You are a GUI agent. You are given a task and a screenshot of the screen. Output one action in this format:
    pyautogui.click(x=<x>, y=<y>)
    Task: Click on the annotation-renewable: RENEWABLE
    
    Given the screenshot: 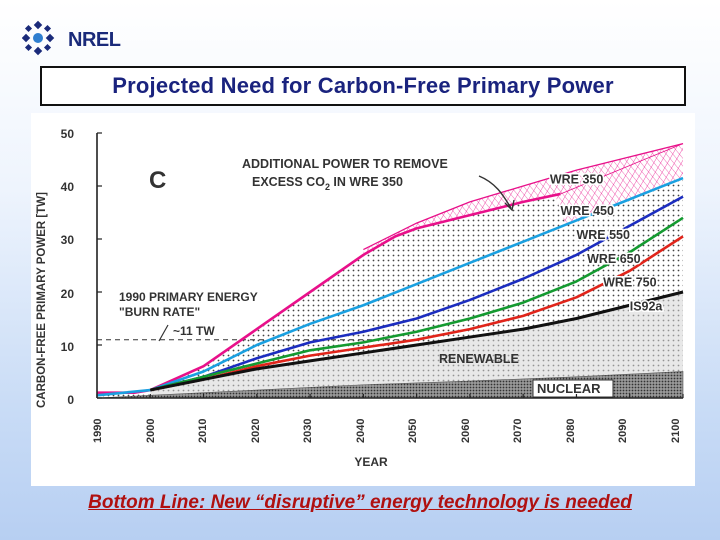 What is the action you would take?
    pyautogui.click(x=479, y=359)
    